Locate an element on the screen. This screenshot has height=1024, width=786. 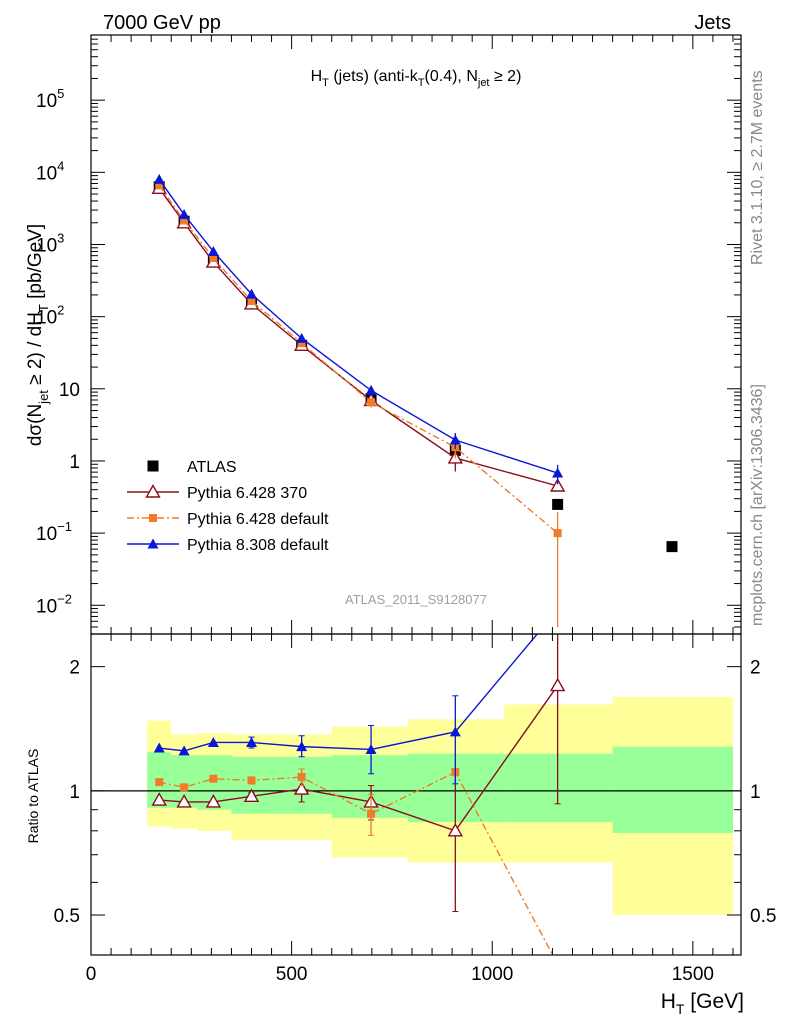
side-label-mcplots: mcplots.cern.ch [arXiv:1306.3436] is located at coordinates (757, 505).